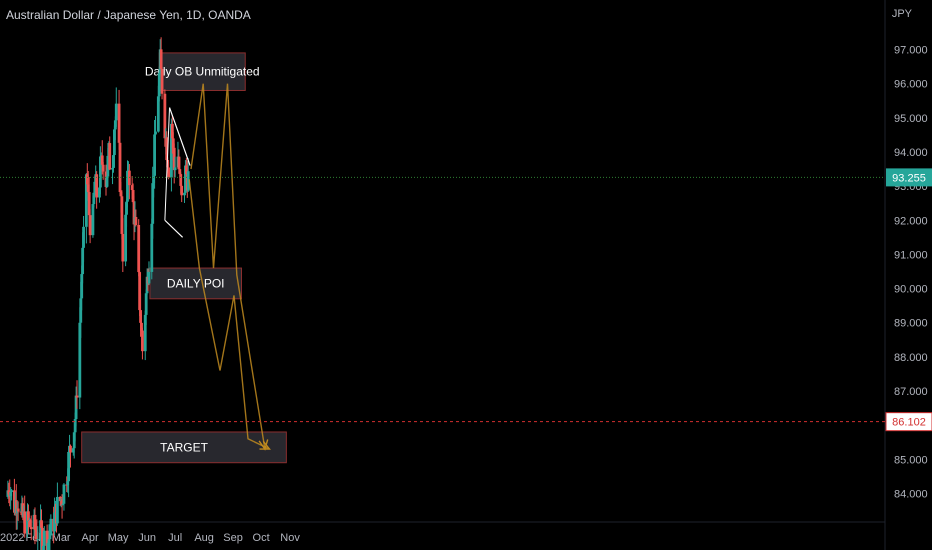 The width and height of the screenshot is (932, 550). I want to click on zone-label: TARGET, so click(184, 447).